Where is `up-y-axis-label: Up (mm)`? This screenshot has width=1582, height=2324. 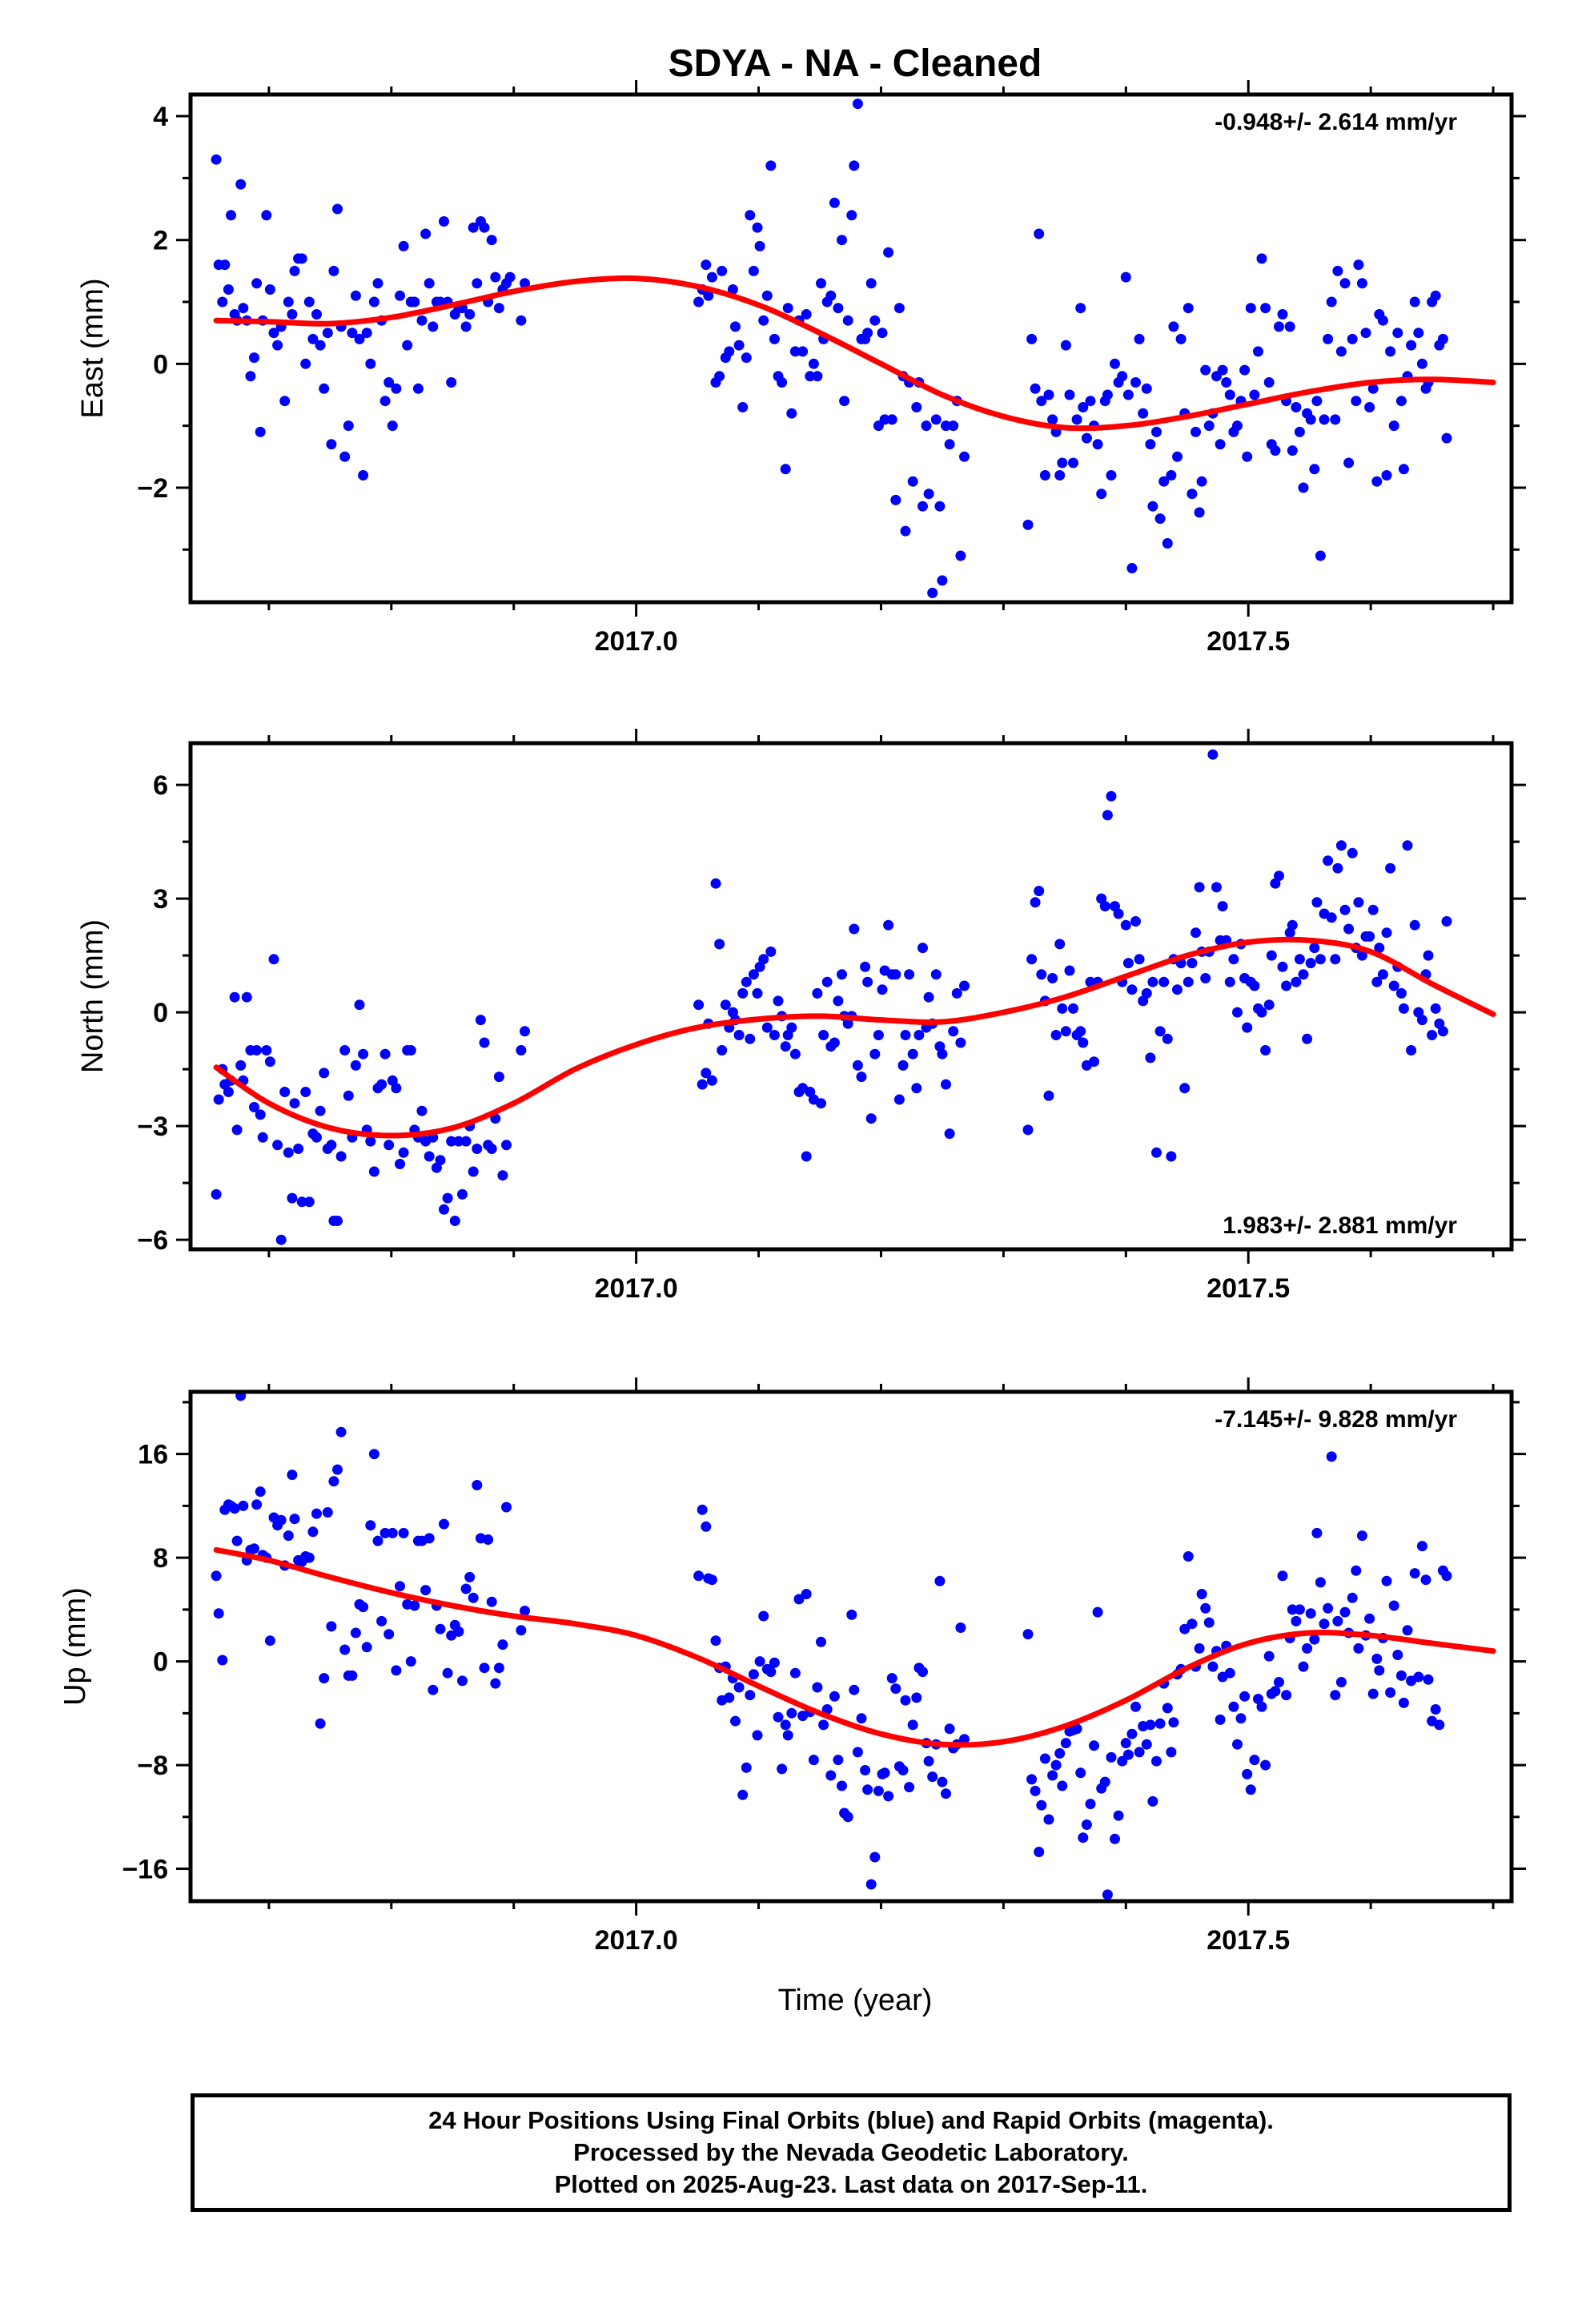 up-y-axis-label: Up (mm) is located at coordinates (75, 1646).